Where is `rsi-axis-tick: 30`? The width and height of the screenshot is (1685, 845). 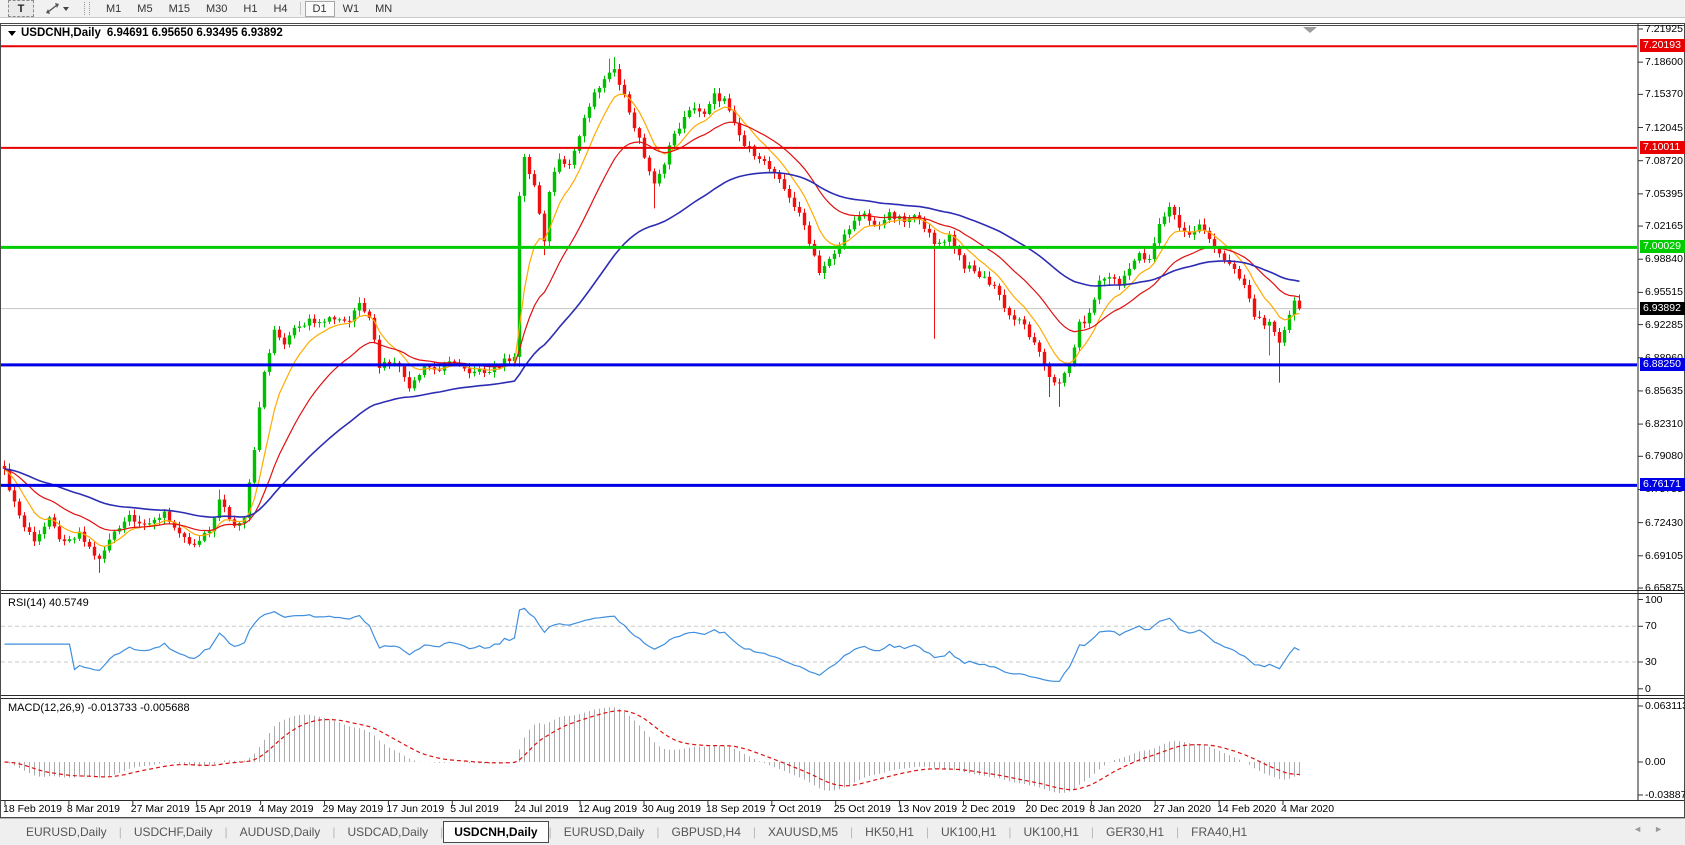
rsi-axis-tick: 30 is located at coordinates (1651, 662).